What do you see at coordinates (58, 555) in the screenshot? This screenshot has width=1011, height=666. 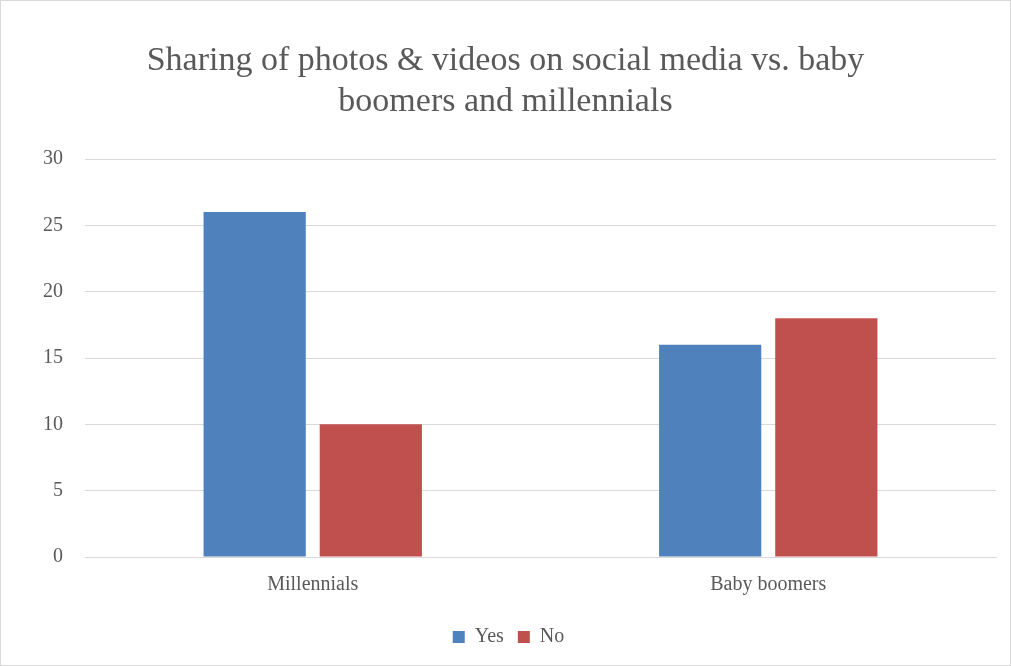 I see `y-tick-label: 0` at bounding box center [58, 555].